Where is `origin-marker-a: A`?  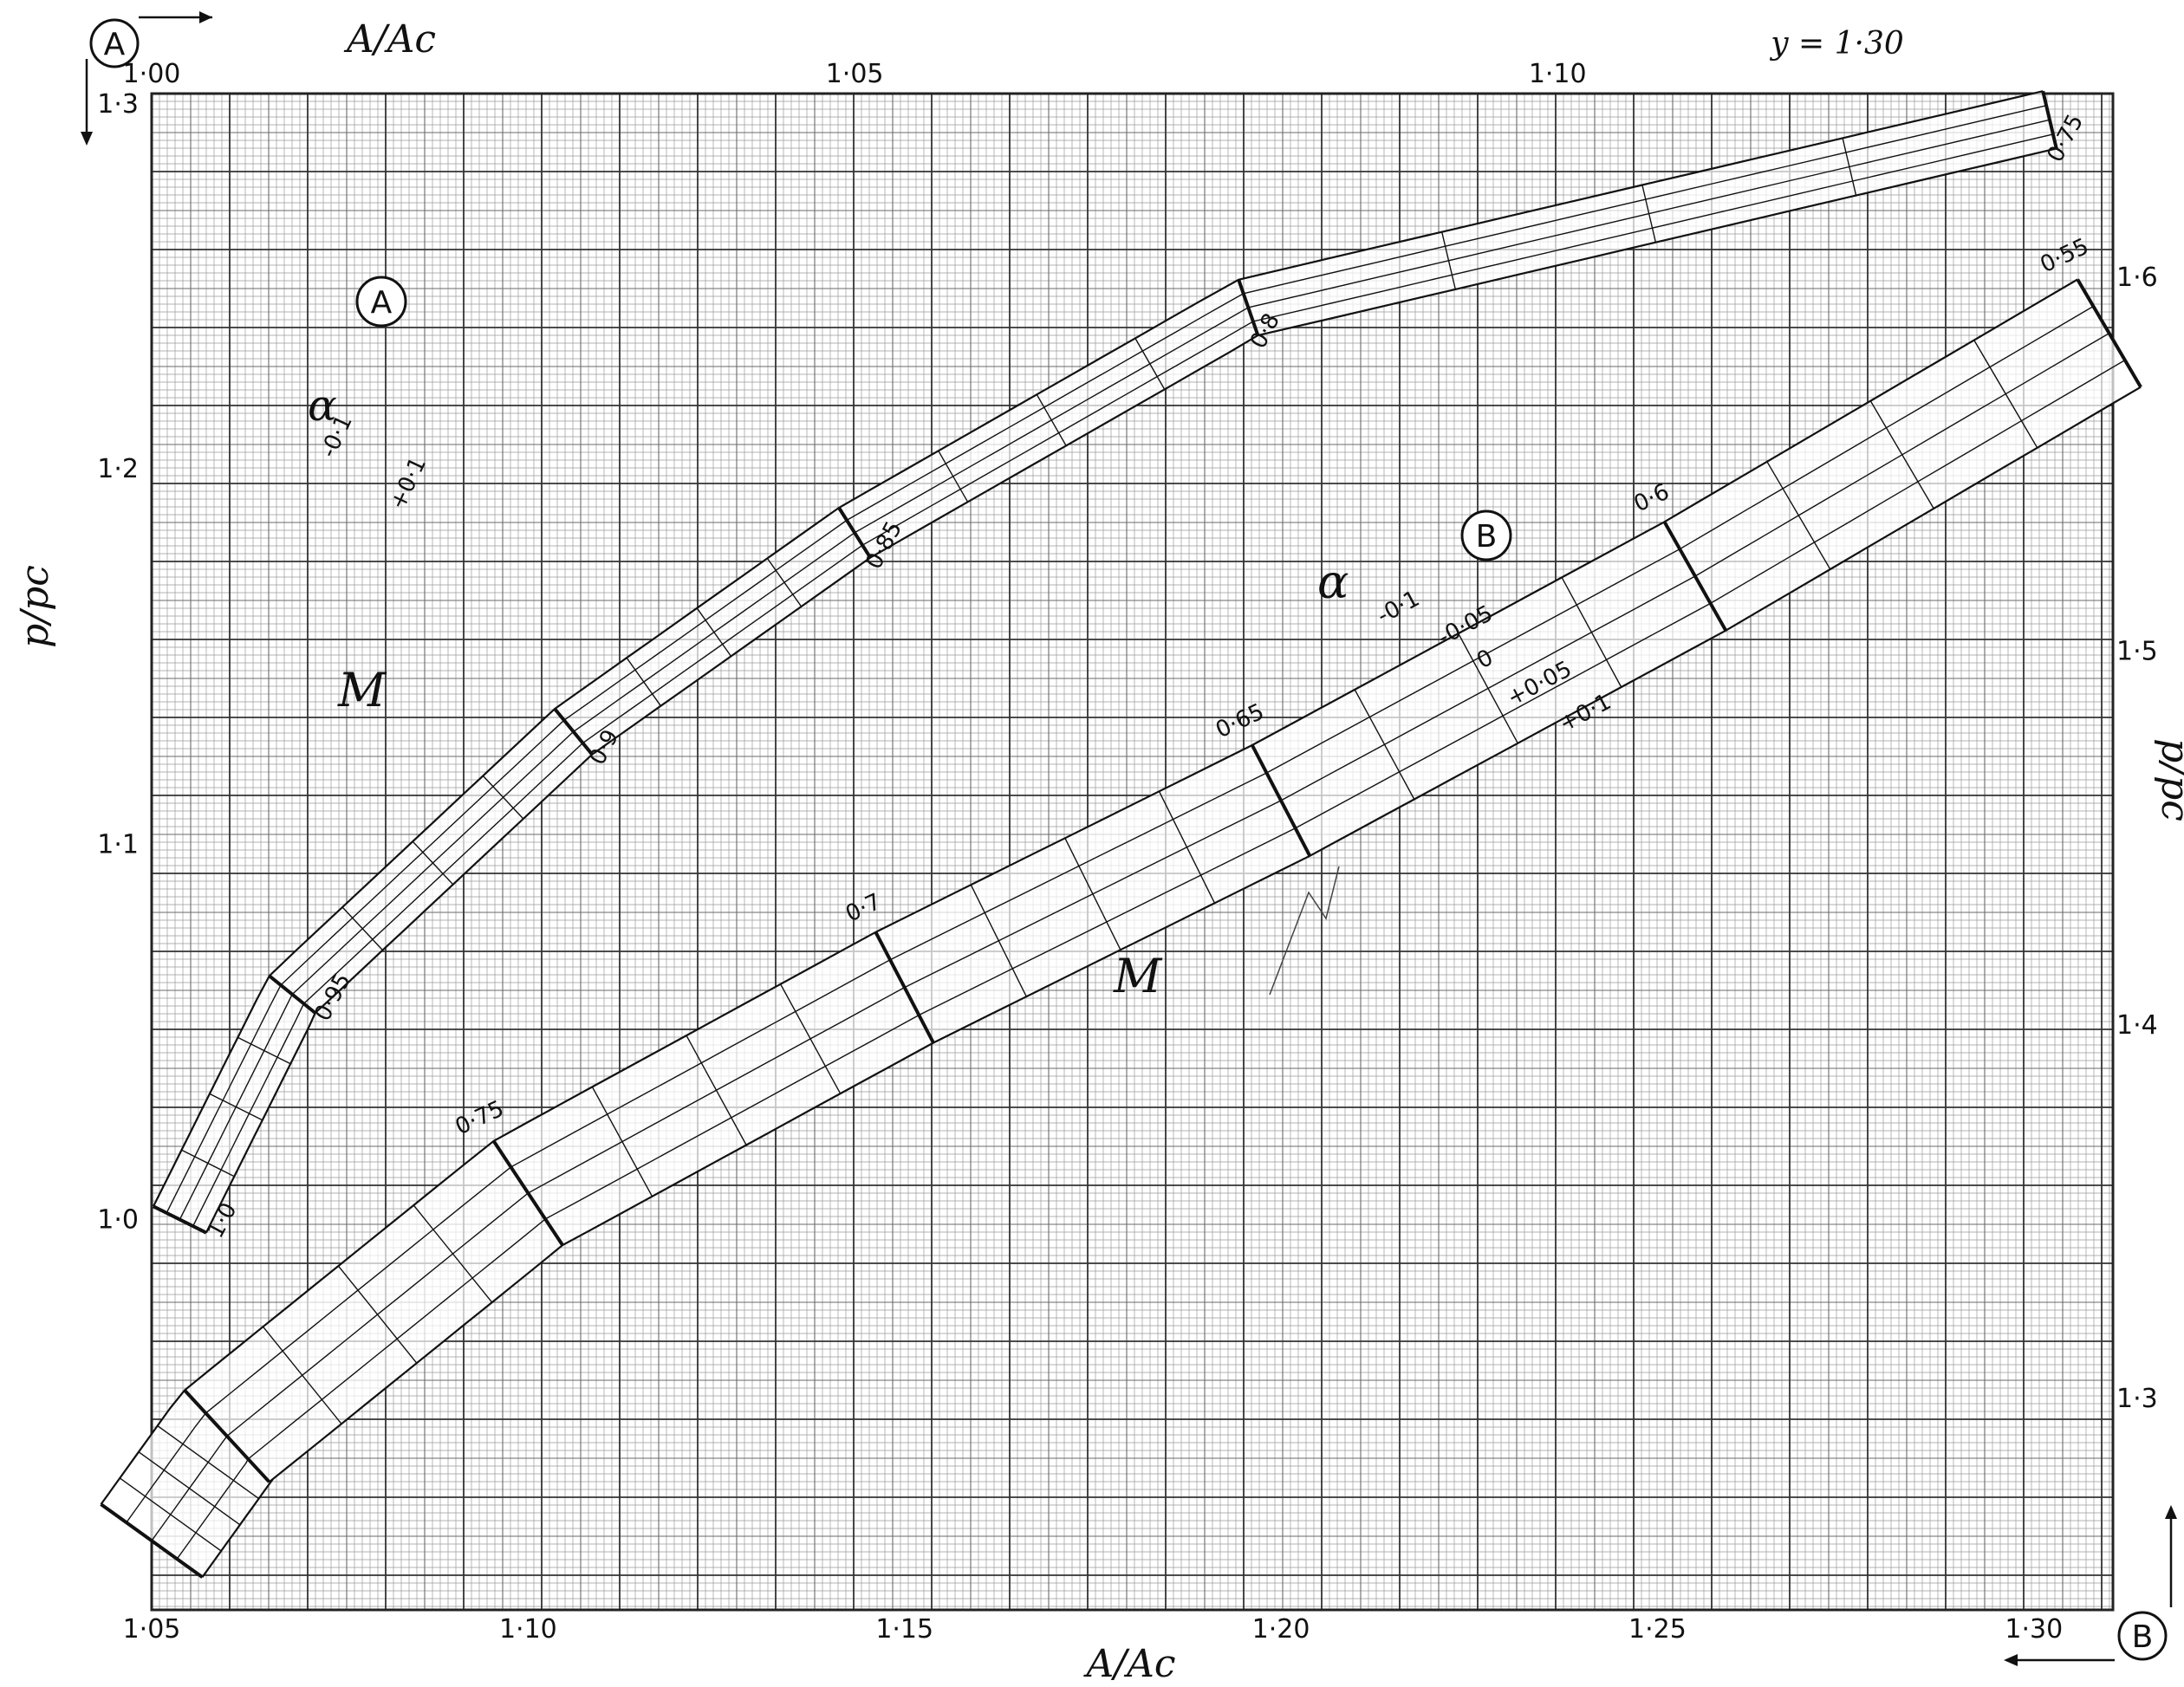 origin-marker-a: A is located at coordinates (115, 44).